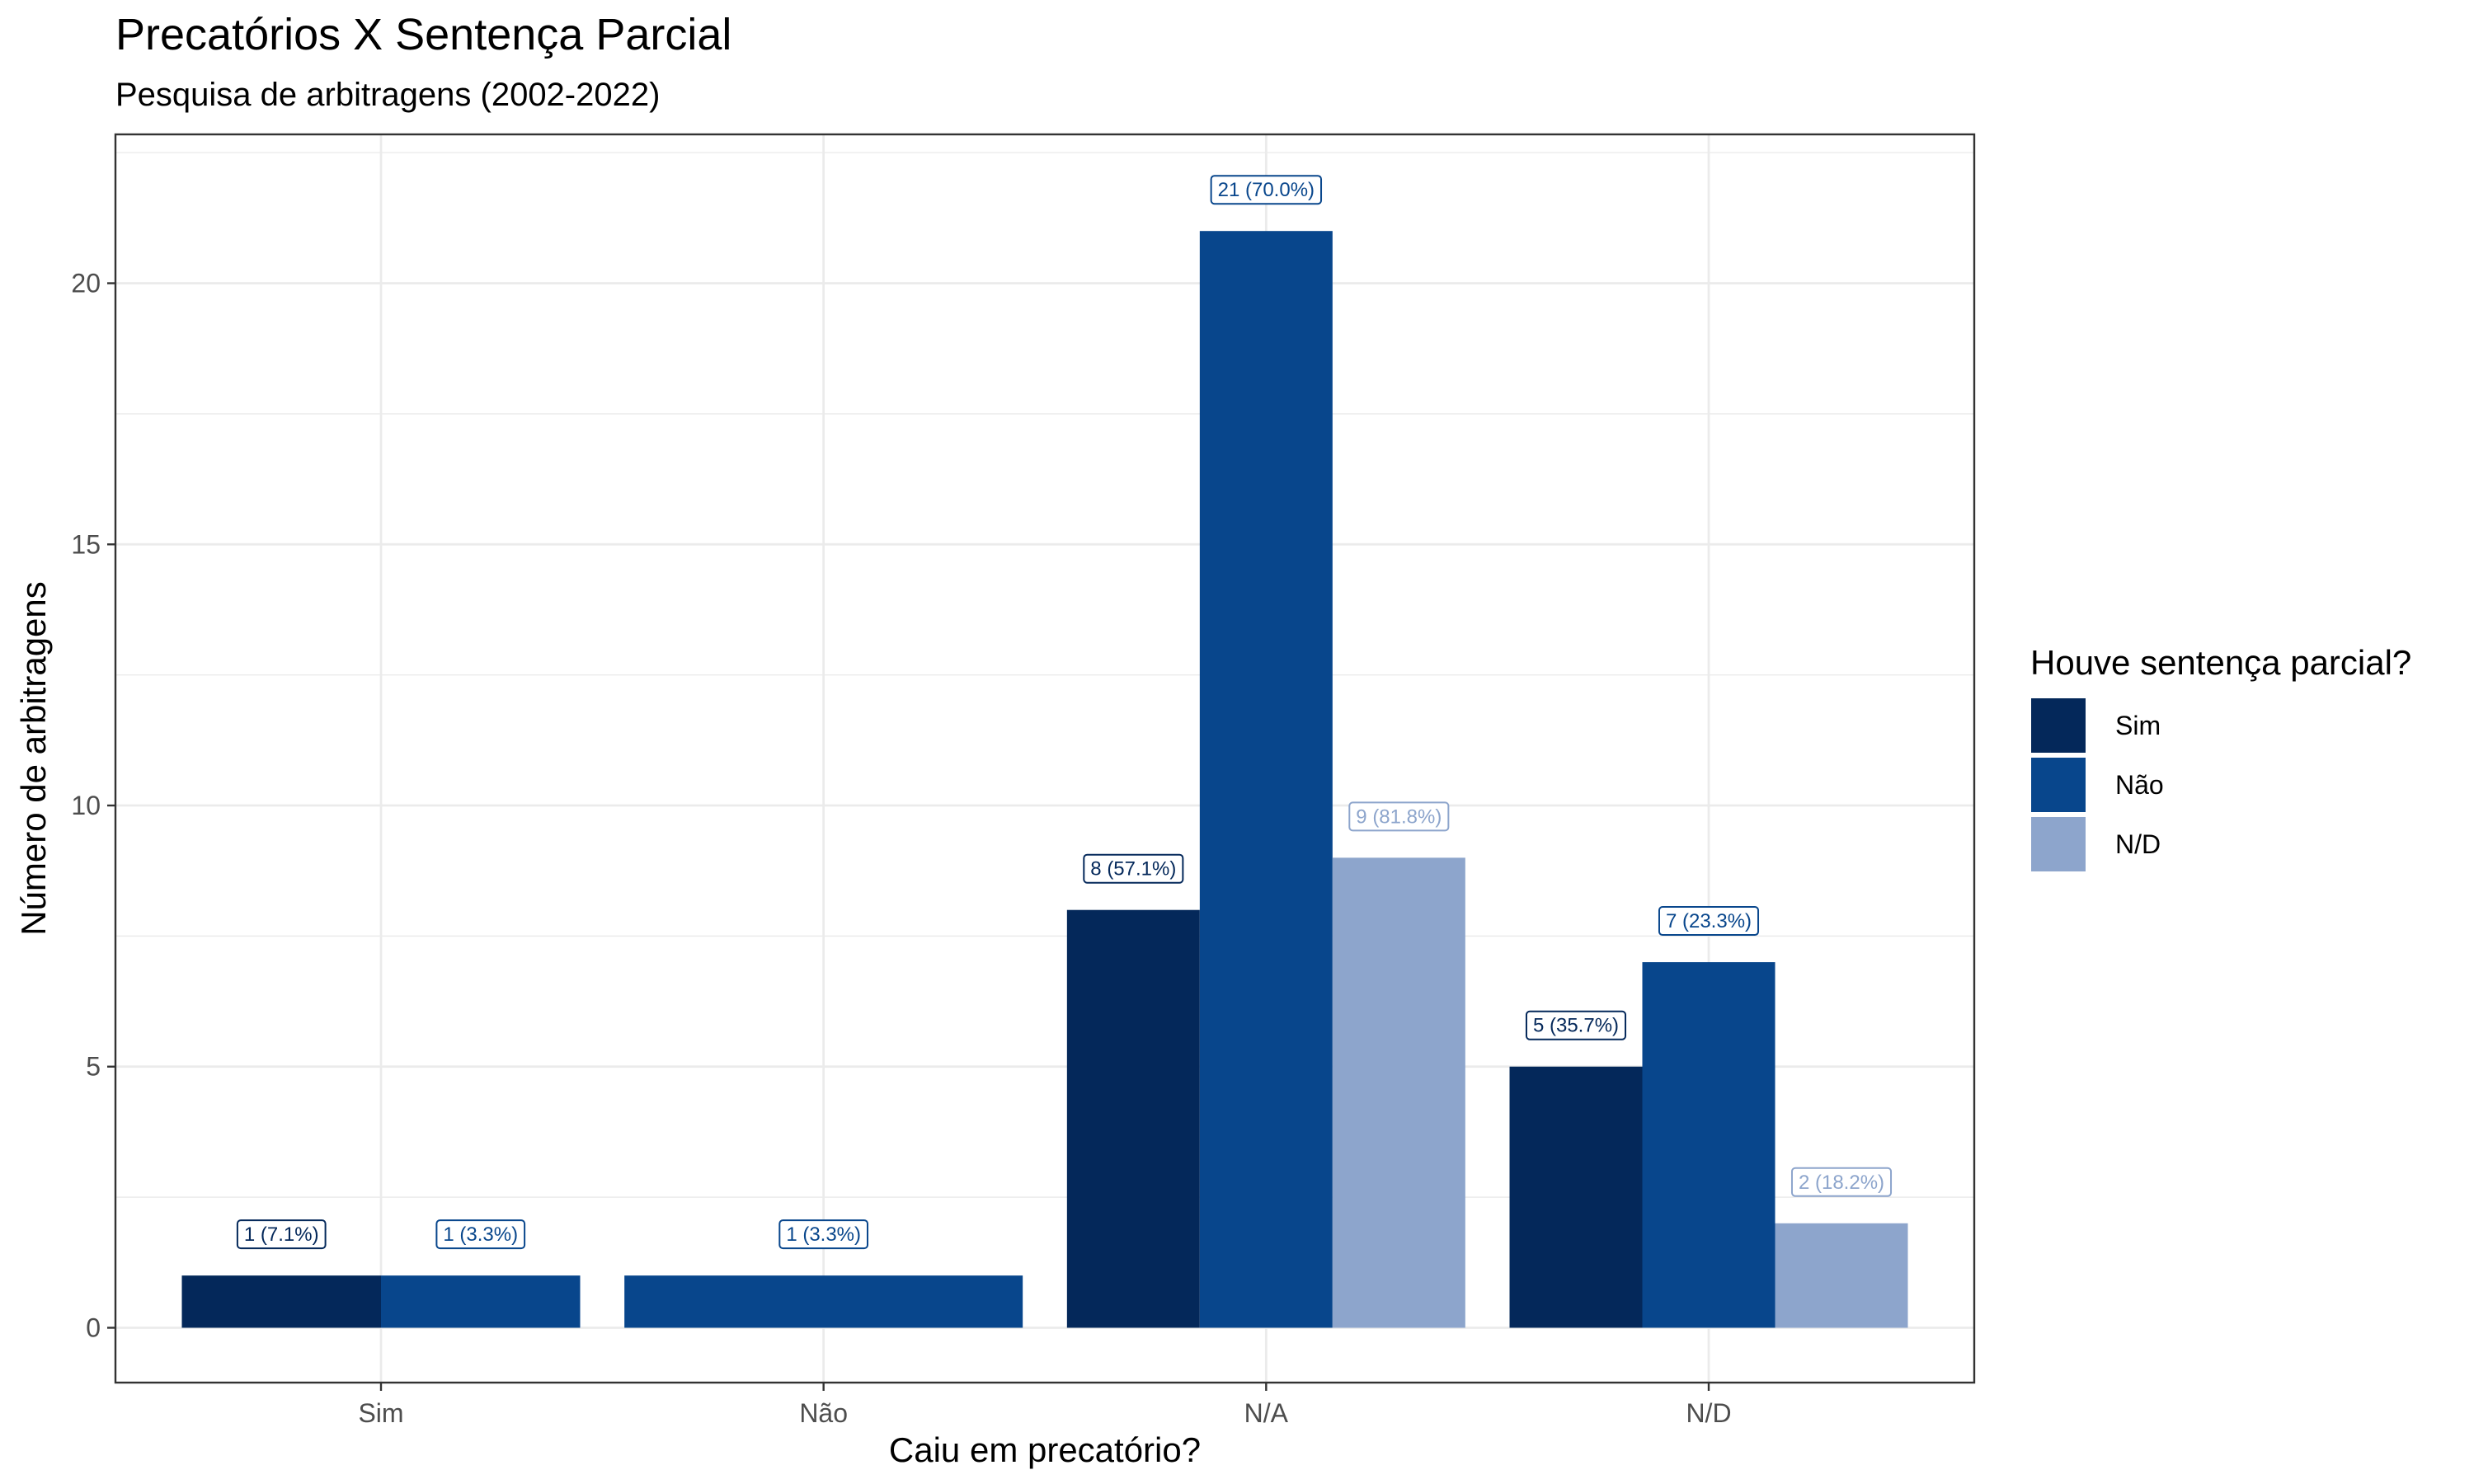  Describe the element at coordinates (86, 544) in the screenshot. I see `y-tick-label: 15` at that location.